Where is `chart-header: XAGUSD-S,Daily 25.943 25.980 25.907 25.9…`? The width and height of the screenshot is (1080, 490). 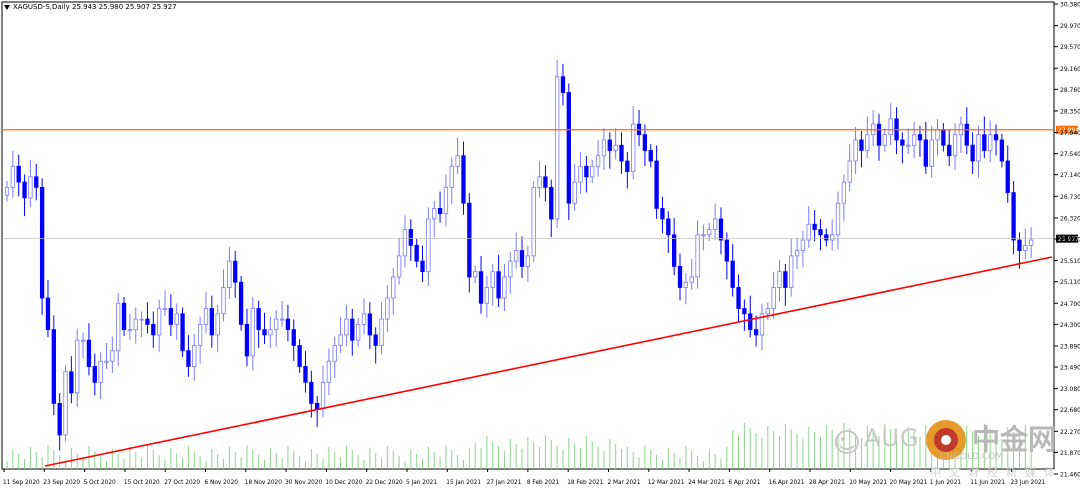 chart-header: XAGUSD-S,Daily 25.943 25.980 25.907 25.9… is located at coordinates (90, 7).